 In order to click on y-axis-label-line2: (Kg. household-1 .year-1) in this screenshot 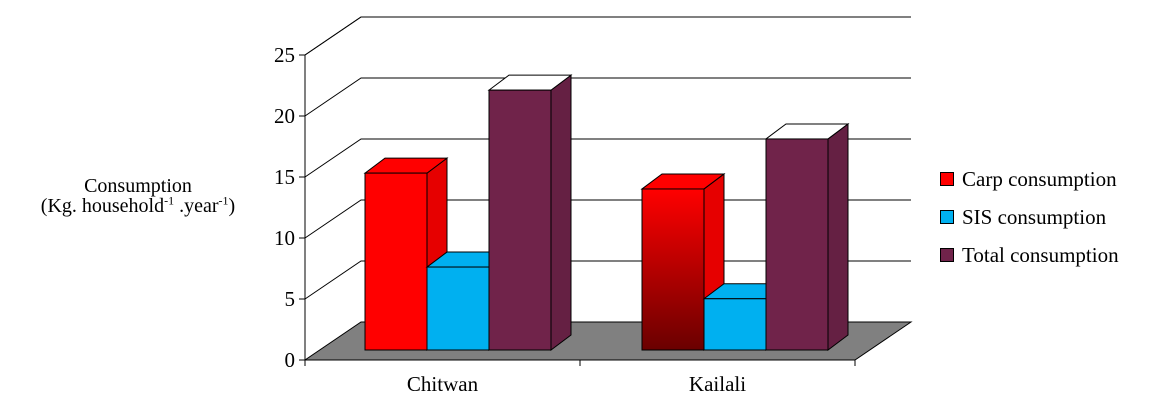, I will do `click(138, 205)`.